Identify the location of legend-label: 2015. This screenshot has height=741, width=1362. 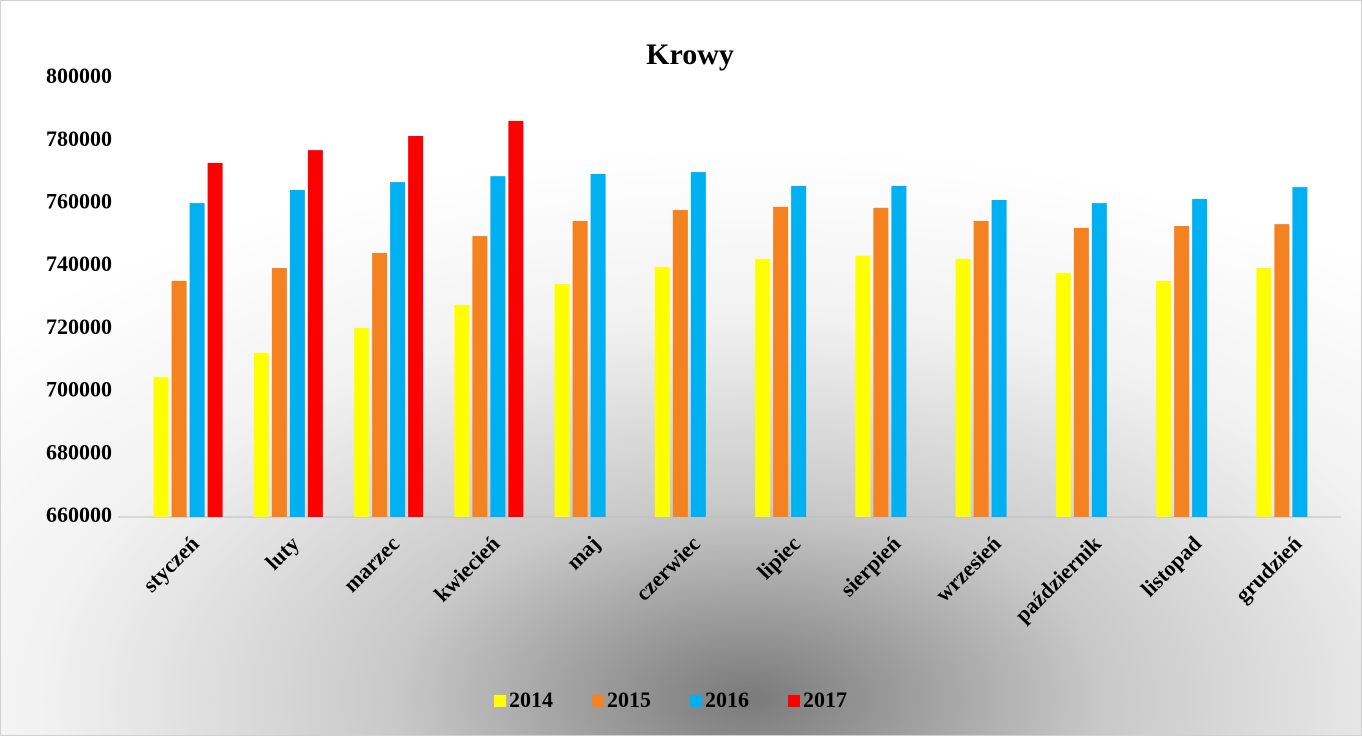
(629, 699).